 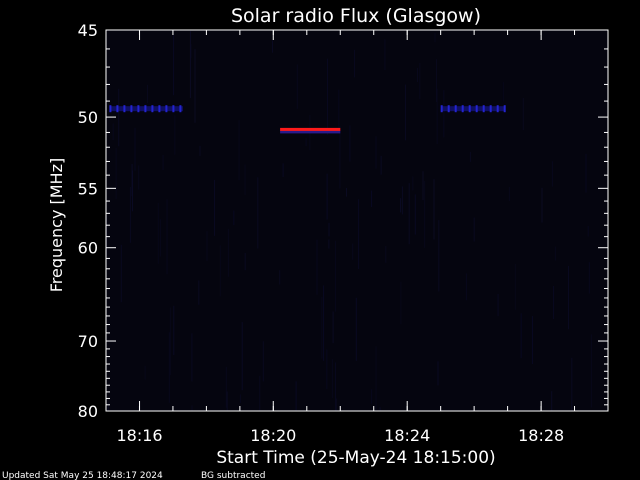 What do you see at coordinates (541, 435) in the screenshot?
I see `x-tick-label: 18:28` at bounding box center [541, 435].